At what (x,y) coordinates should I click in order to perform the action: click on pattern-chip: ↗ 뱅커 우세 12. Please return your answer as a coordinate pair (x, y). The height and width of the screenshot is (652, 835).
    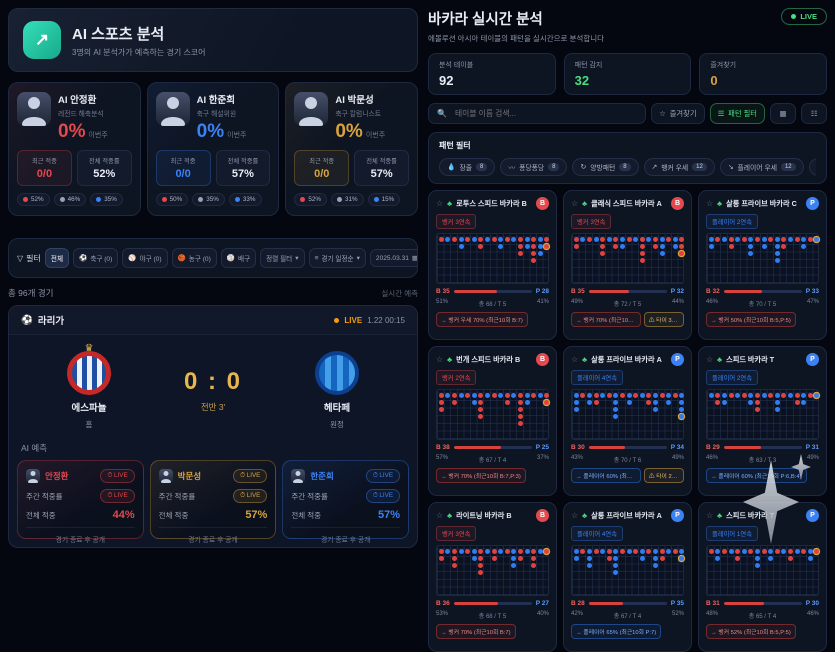
    Looking at the image, I should click on (679, 167).